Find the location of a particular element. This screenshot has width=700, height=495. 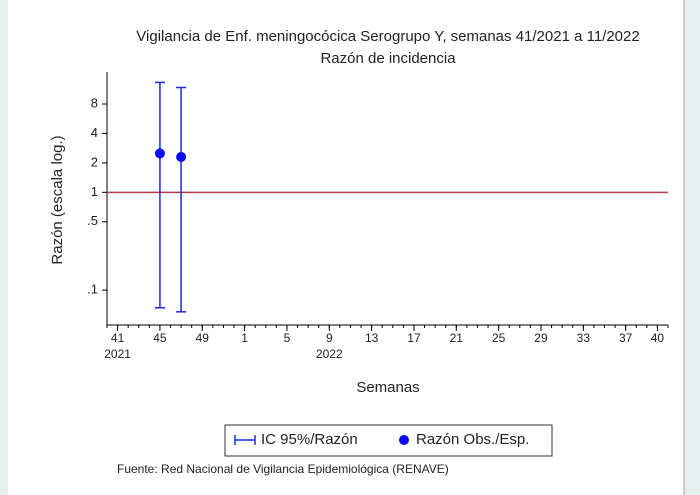

x-tick-label: 37 is located at coordinates (626, 338).